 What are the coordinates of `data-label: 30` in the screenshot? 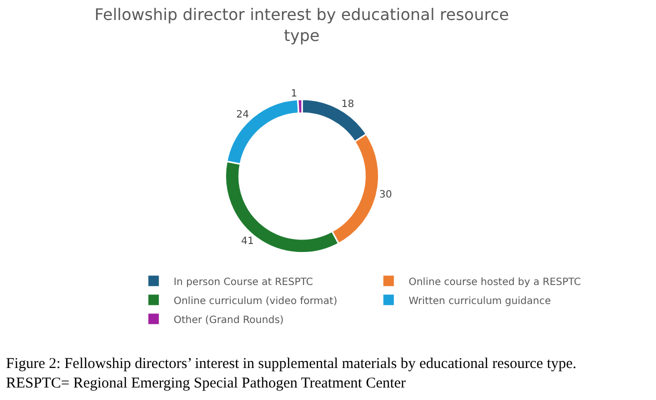 It's located at (385, 195).